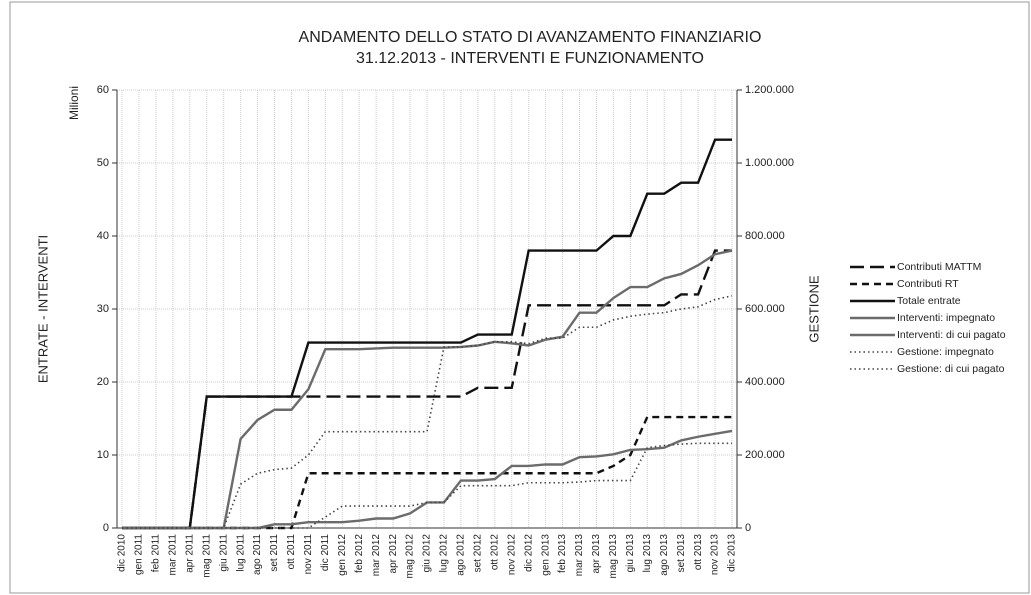 The height and width of the screenshot is (595, 1031). What do you see at coordinates (681, 553) in the screenshot?
I see `x-tick-label: set 2013` at bounding box center [681, 553].